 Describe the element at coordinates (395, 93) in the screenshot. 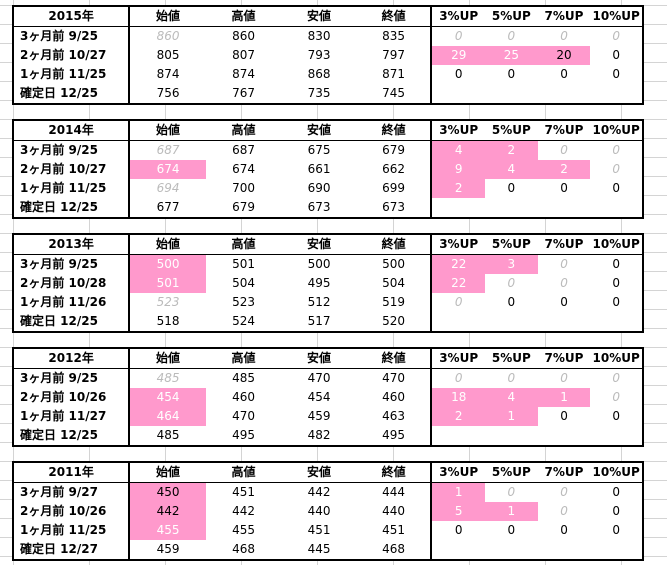

I see `table-cell: 745` at that location.